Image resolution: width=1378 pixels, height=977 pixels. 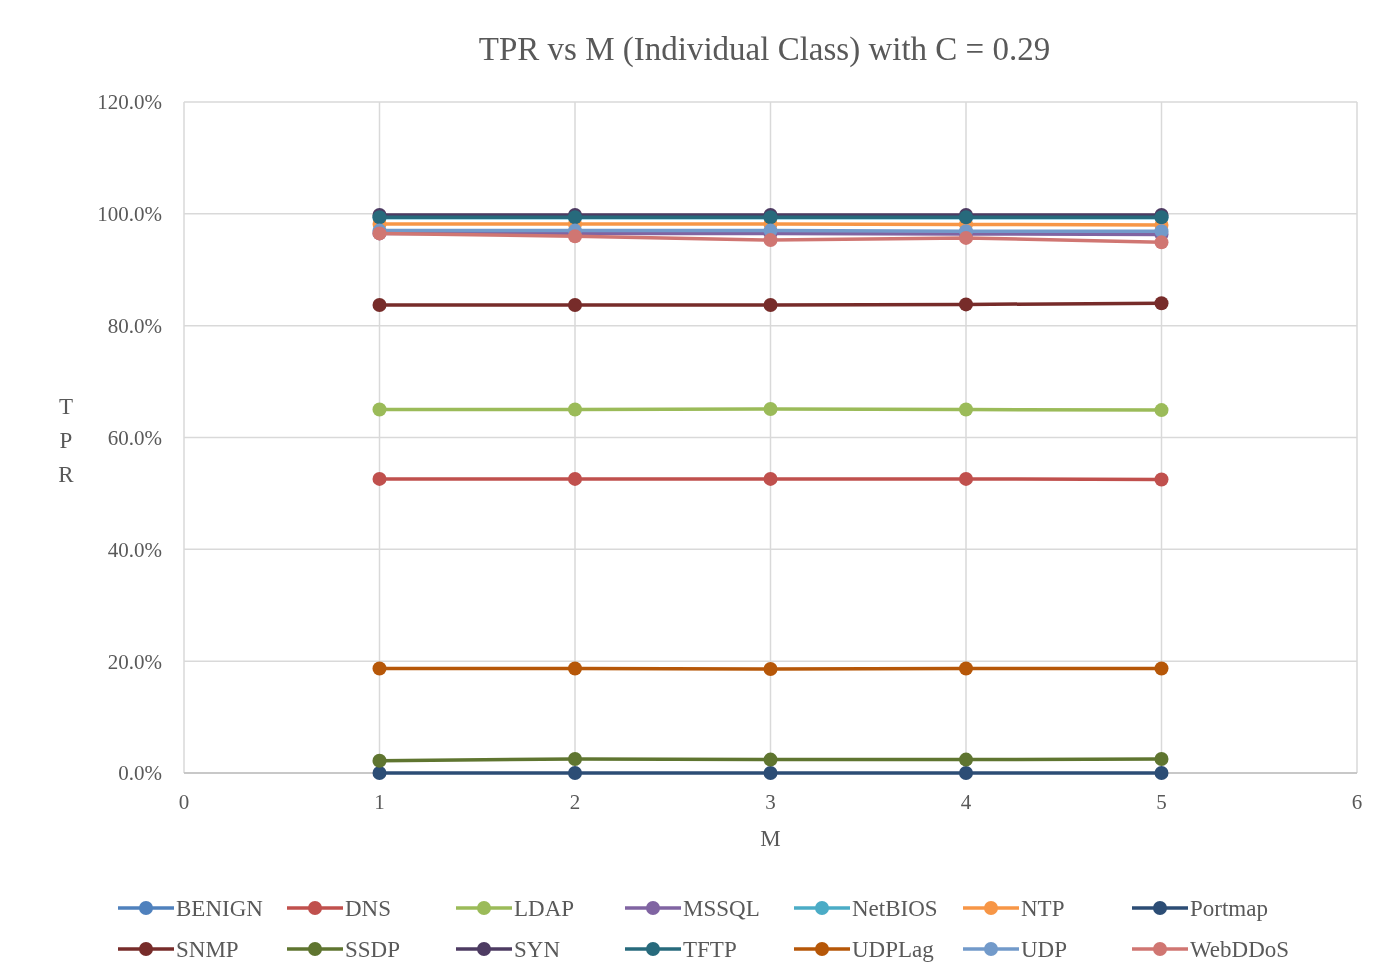 What do you see at coordinates (1043, 909) in the screenshot?
I see `legend-label: NTP` at bounding box center [1043, 909].